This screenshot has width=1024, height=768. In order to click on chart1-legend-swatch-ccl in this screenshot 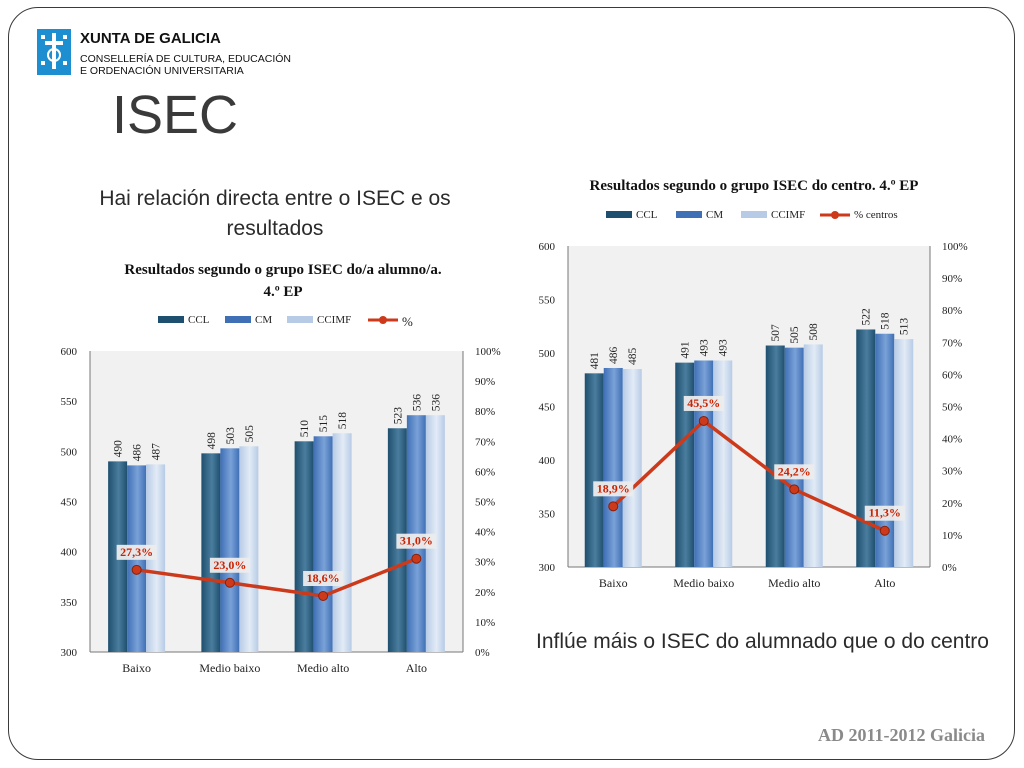, I will do `click(171, 319)`.